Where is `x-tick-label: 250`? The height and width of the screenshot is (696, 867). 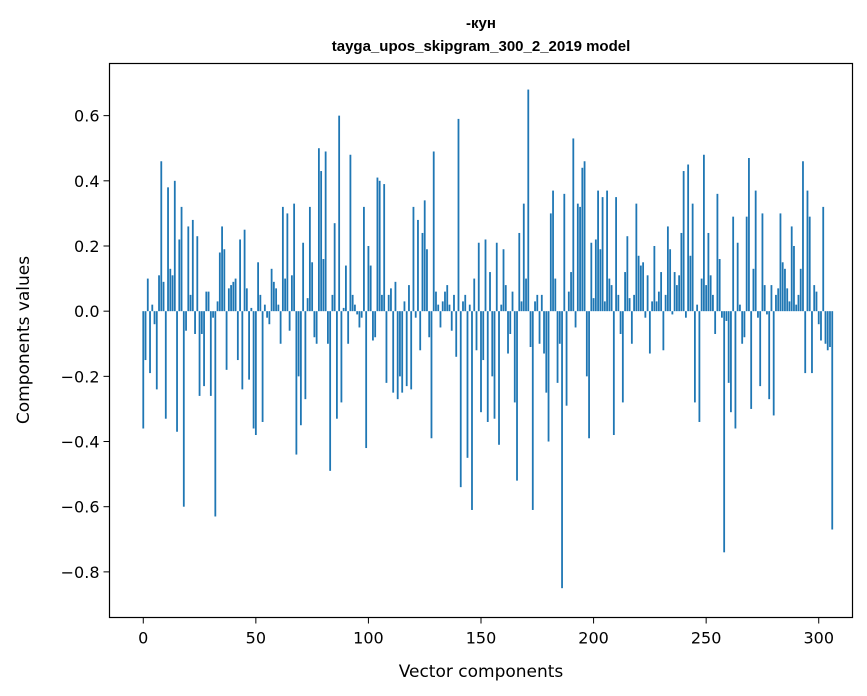 x-tick-label: 250 is located at coordinates (706, 638).